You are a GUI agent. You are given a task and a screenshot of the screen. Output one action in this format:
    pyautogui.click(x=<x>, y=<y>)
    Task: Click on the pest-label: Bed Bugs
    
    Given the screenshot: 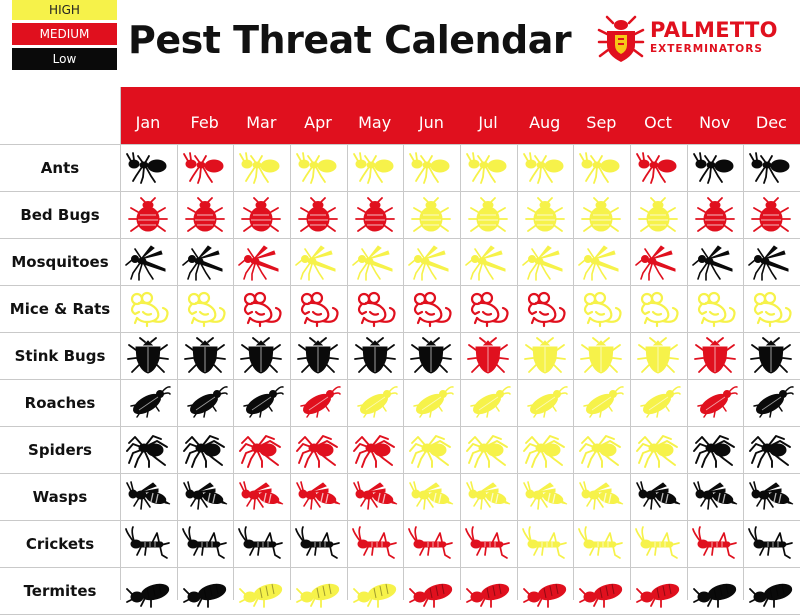 What is the action you would take?
    pyautogui.click(x=60, y=215)
    